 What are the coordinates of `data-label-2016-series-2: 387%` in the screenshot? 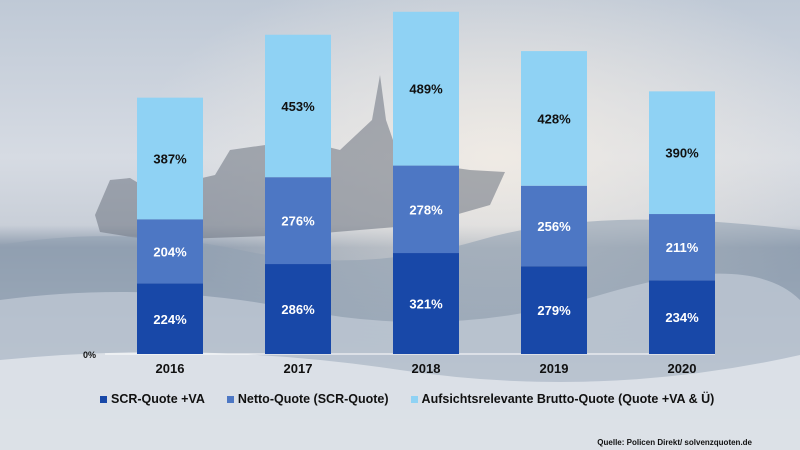 It's located at (170, 159).